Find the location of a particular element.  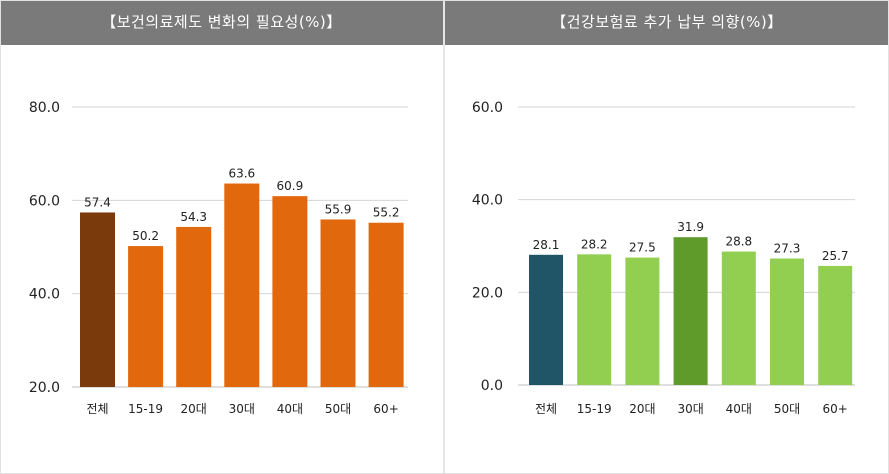

panel-divider is located at coordinates (444, 237).